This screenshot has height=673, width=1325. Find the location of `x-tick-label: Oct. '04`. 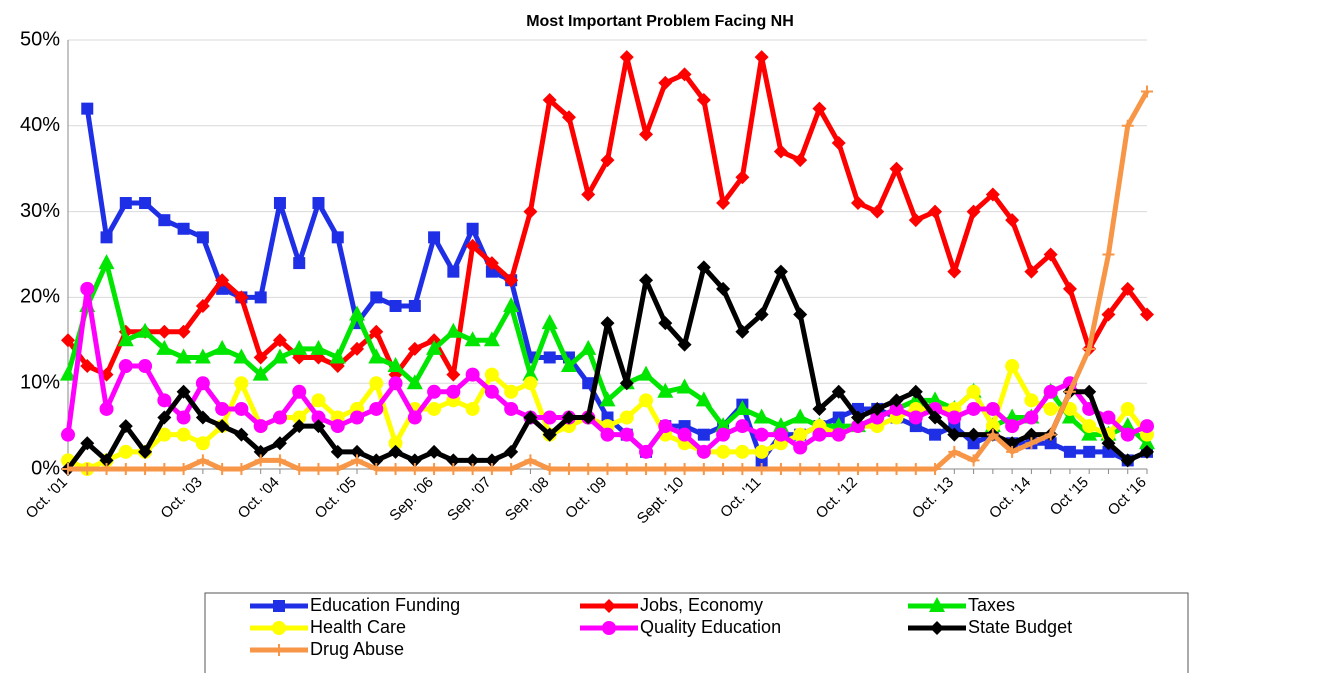

x-tick-label: Oct. '04 is located at coordinates (259, 498).